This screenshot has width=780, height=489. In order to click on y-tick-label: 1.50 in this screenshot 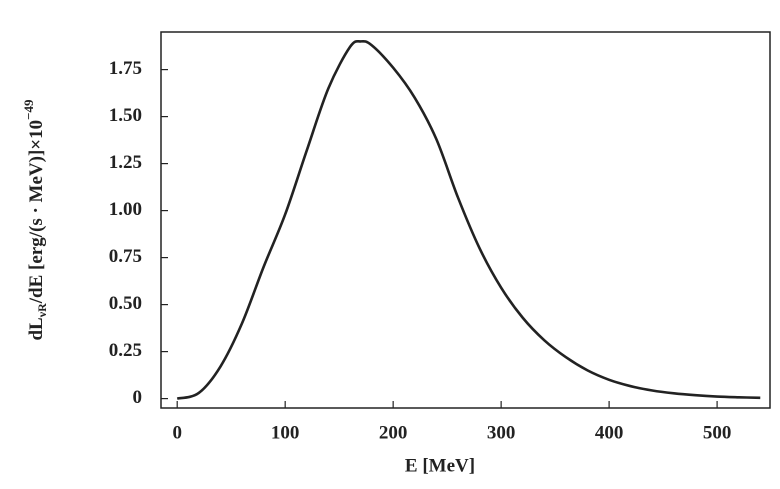, I will do `click(125, 115)`.